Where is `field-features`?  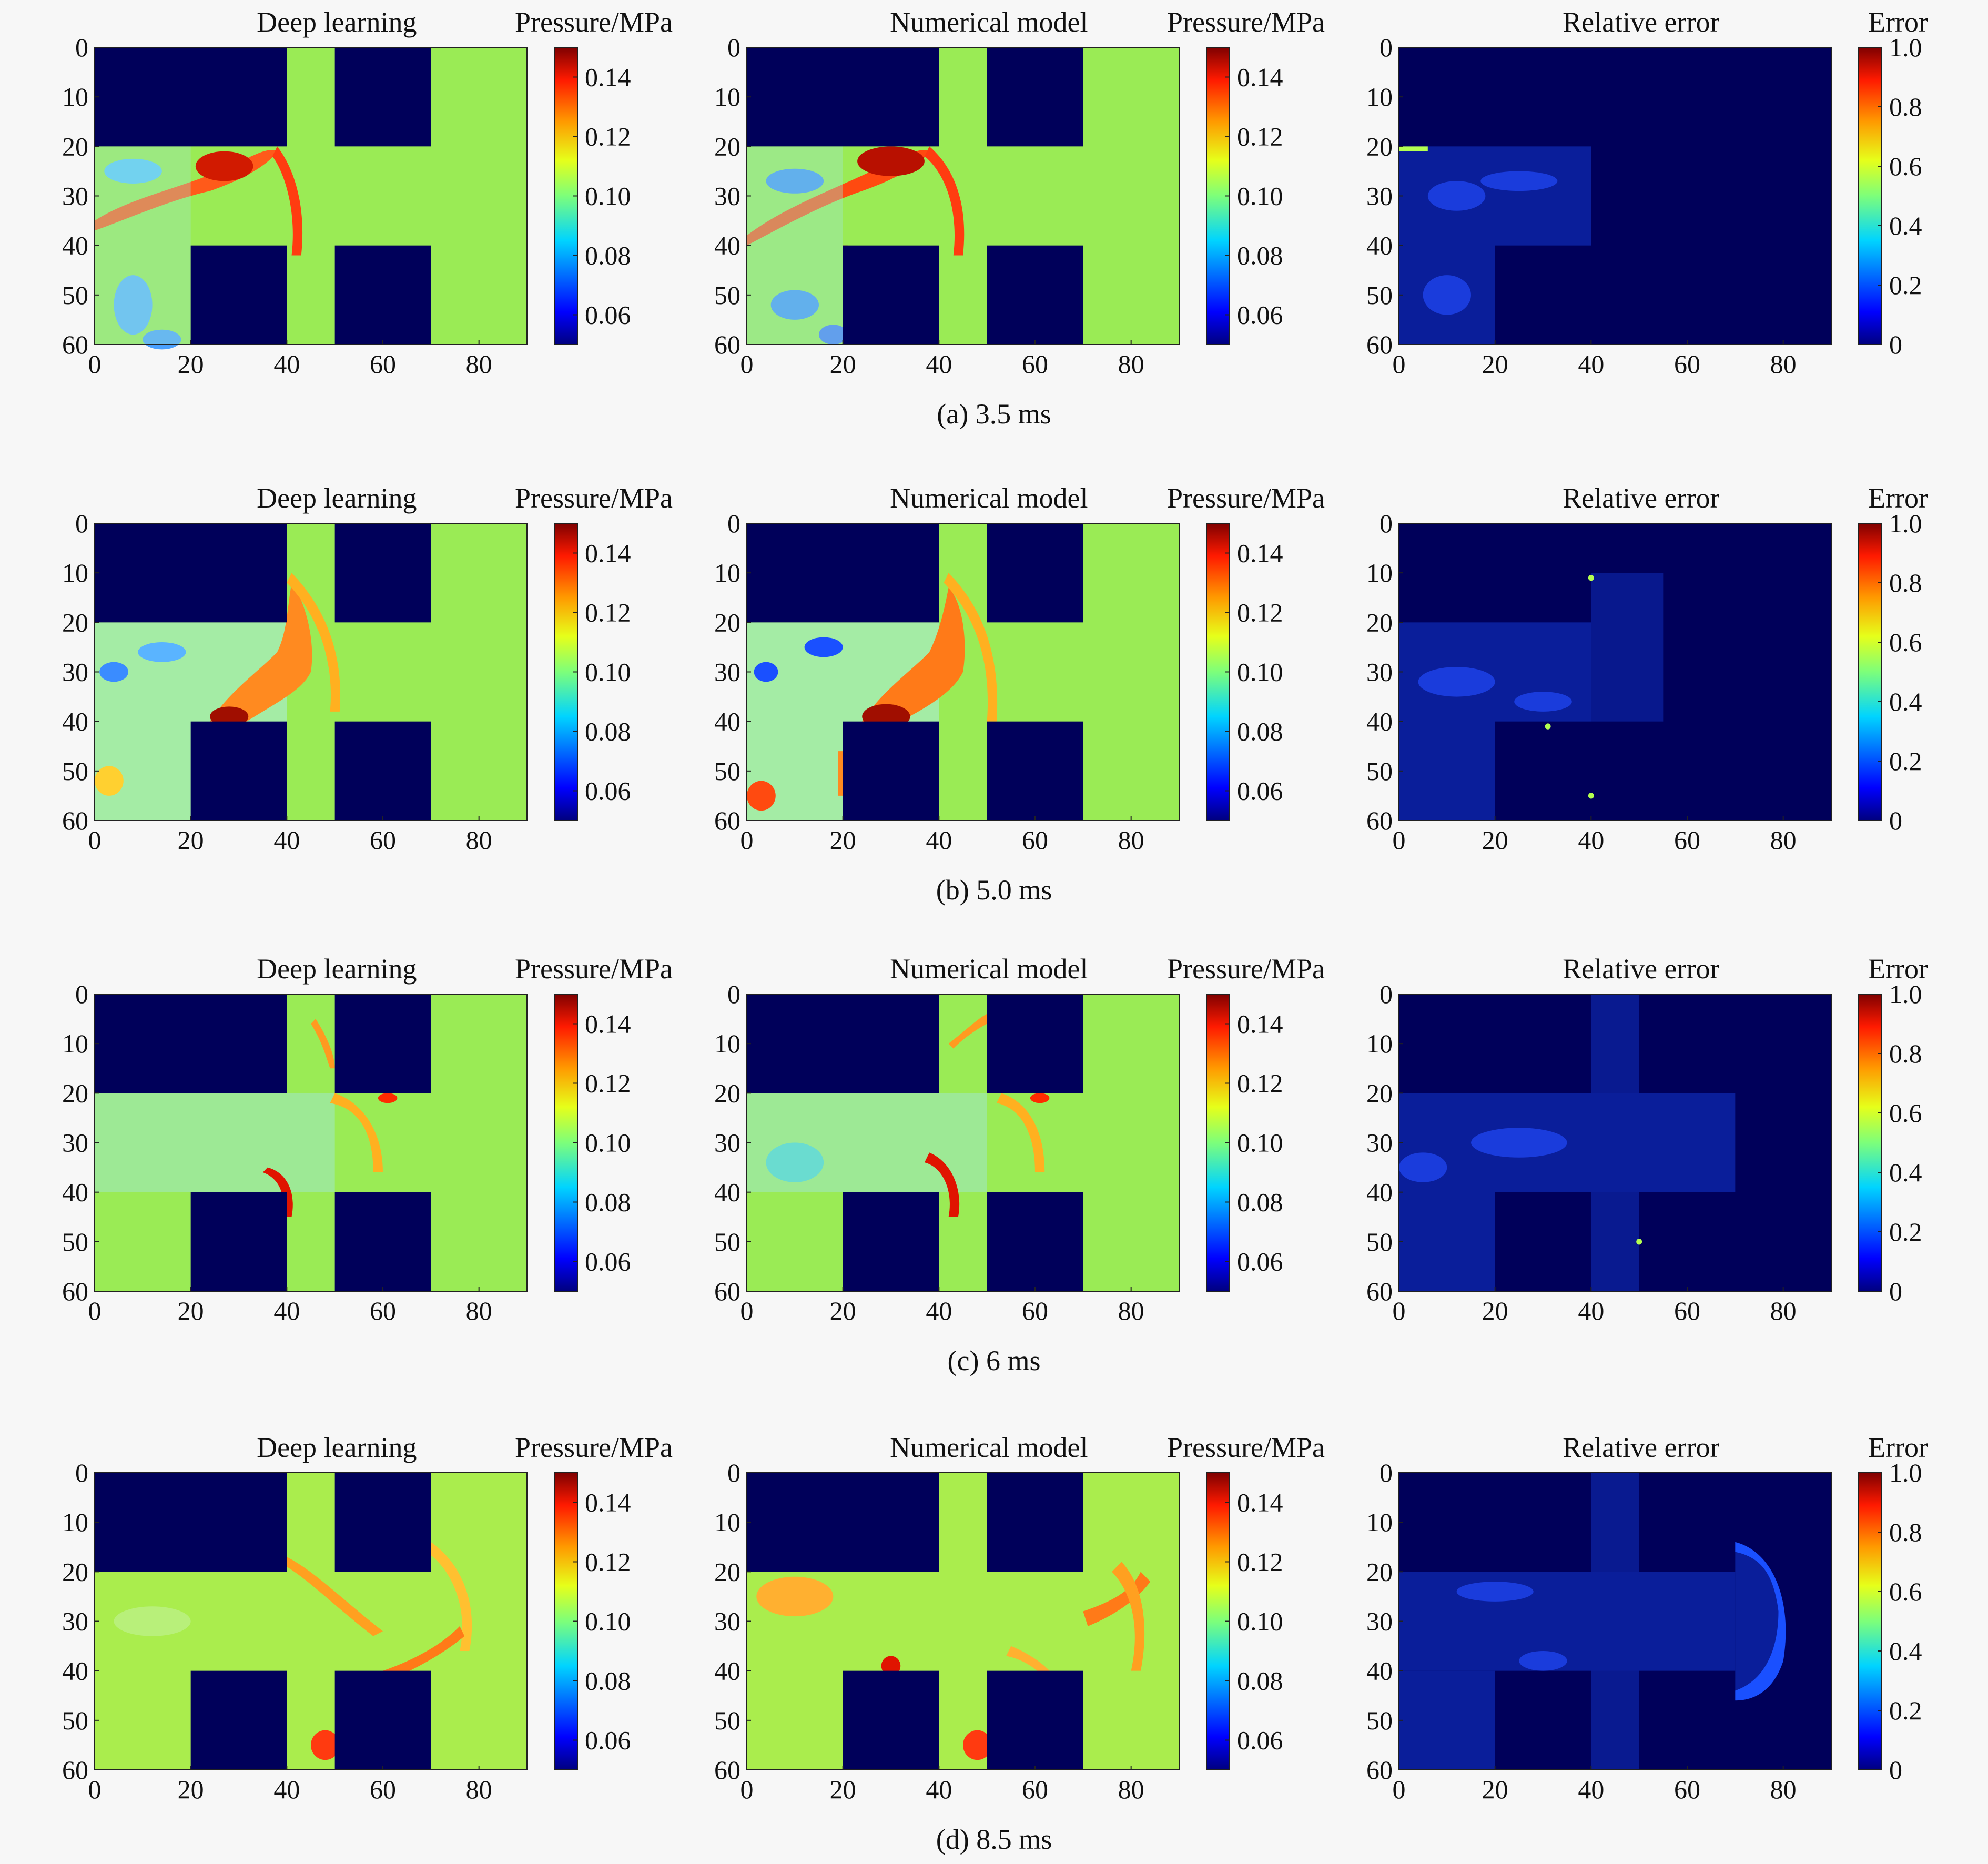
field-features is located at coordinates (246, 1118).